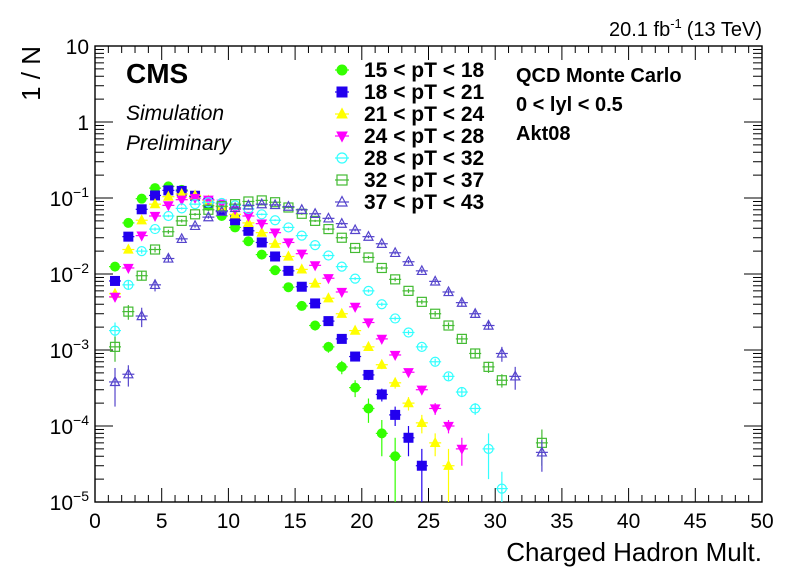  Describe the element at coordinates (424, 92) in the screenshot. I see `legend-label: 18 < pT < 21` at that location.